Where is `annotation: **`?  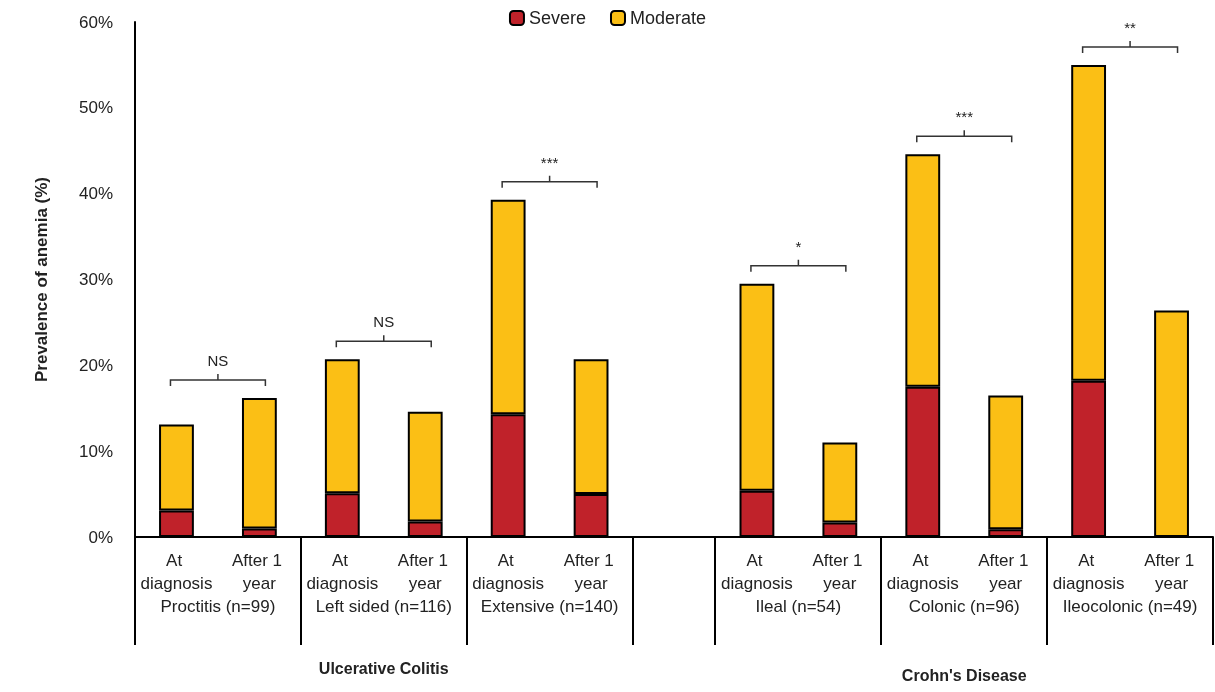 annotation: ** is located at coordinates (1130, 27).